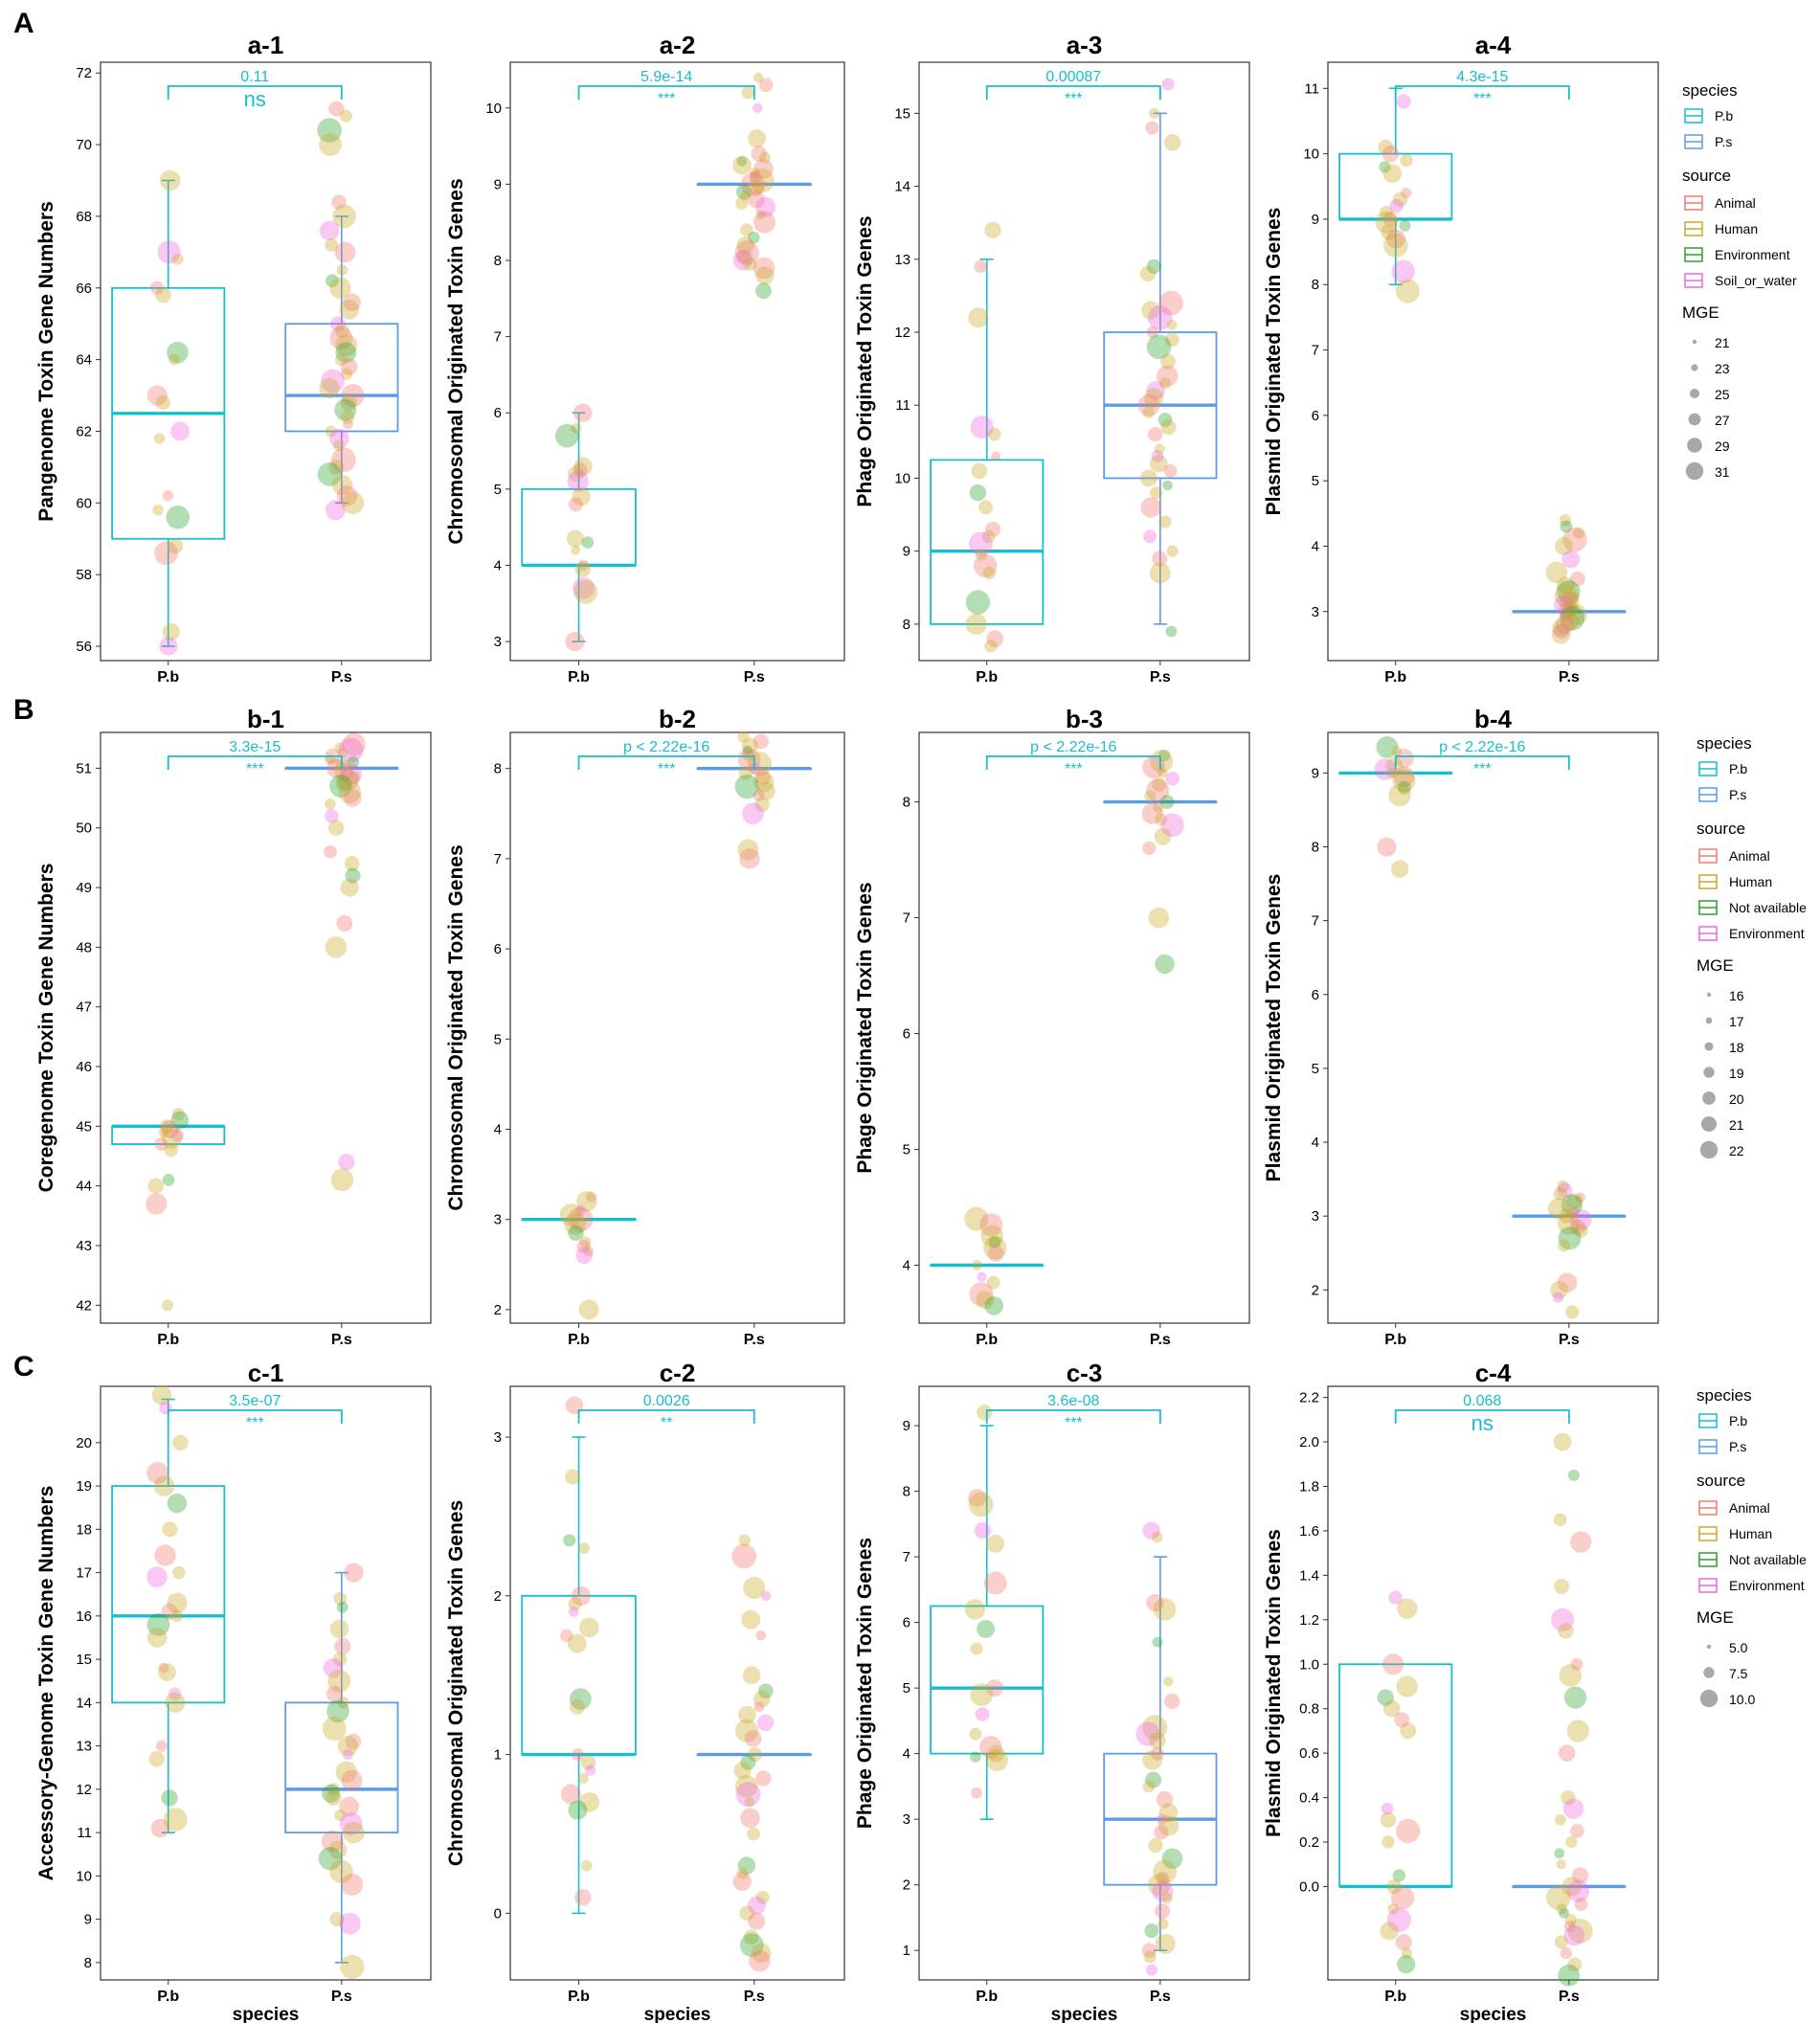 The height and width of the screenshot is (2023, 1820). Describe the element at coordinates (865, 360) in the screenshot. I see `y-axis-label: Phage Originated Toxin Genes` at that location.